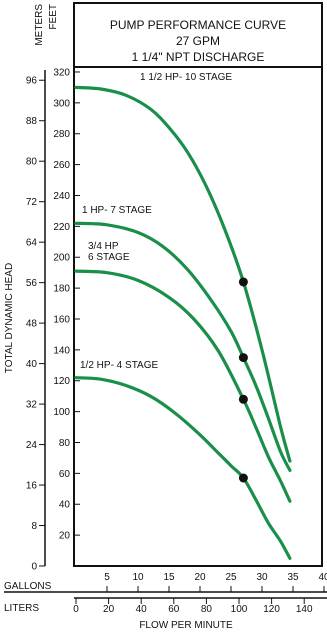 The image size is (327, 635). I want to click on x-axis-title: FLOW PER MINUTE, so click(186, 625).